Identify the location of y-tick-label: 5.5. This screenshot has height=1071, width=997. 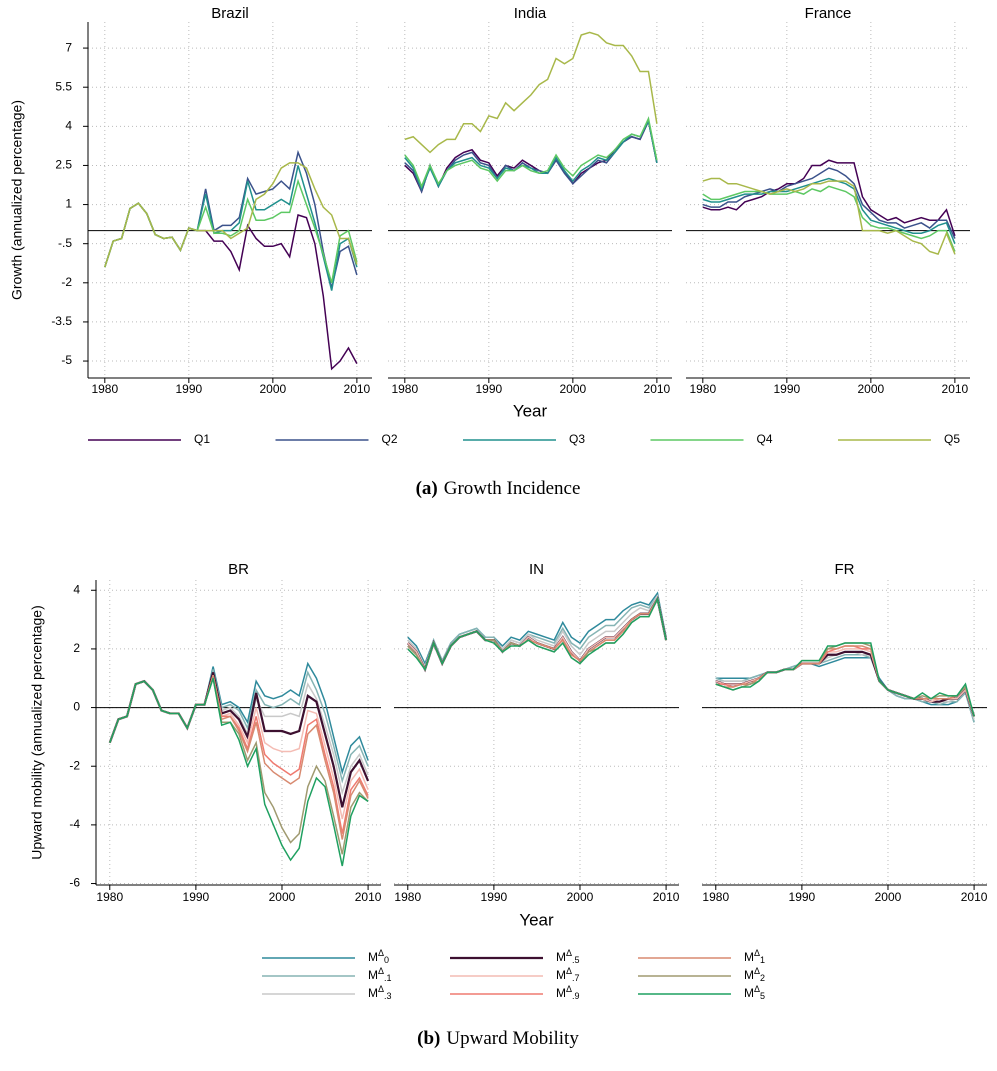
(63, 86).